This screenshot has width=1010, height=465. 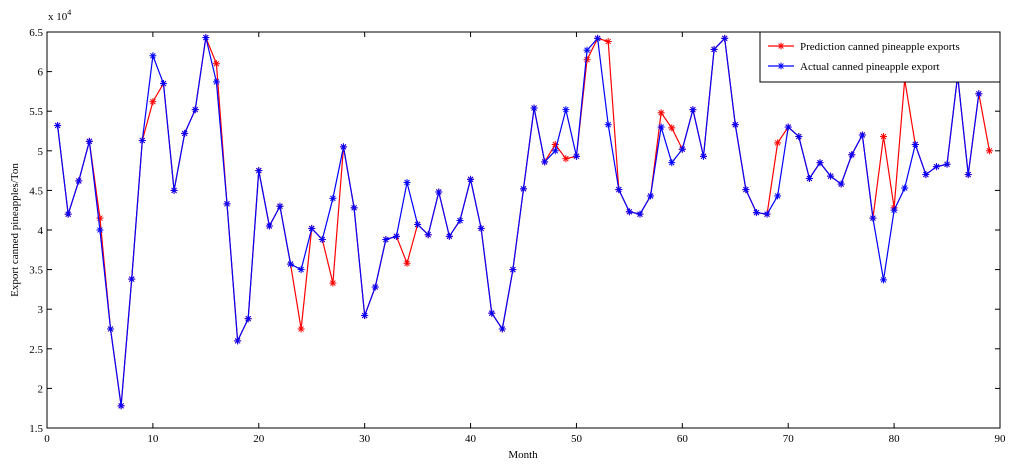 What do you see at coordinates (153, 439) in the screenshot?
I see `x-tick-label: 10` at bounding box center [153, 439].